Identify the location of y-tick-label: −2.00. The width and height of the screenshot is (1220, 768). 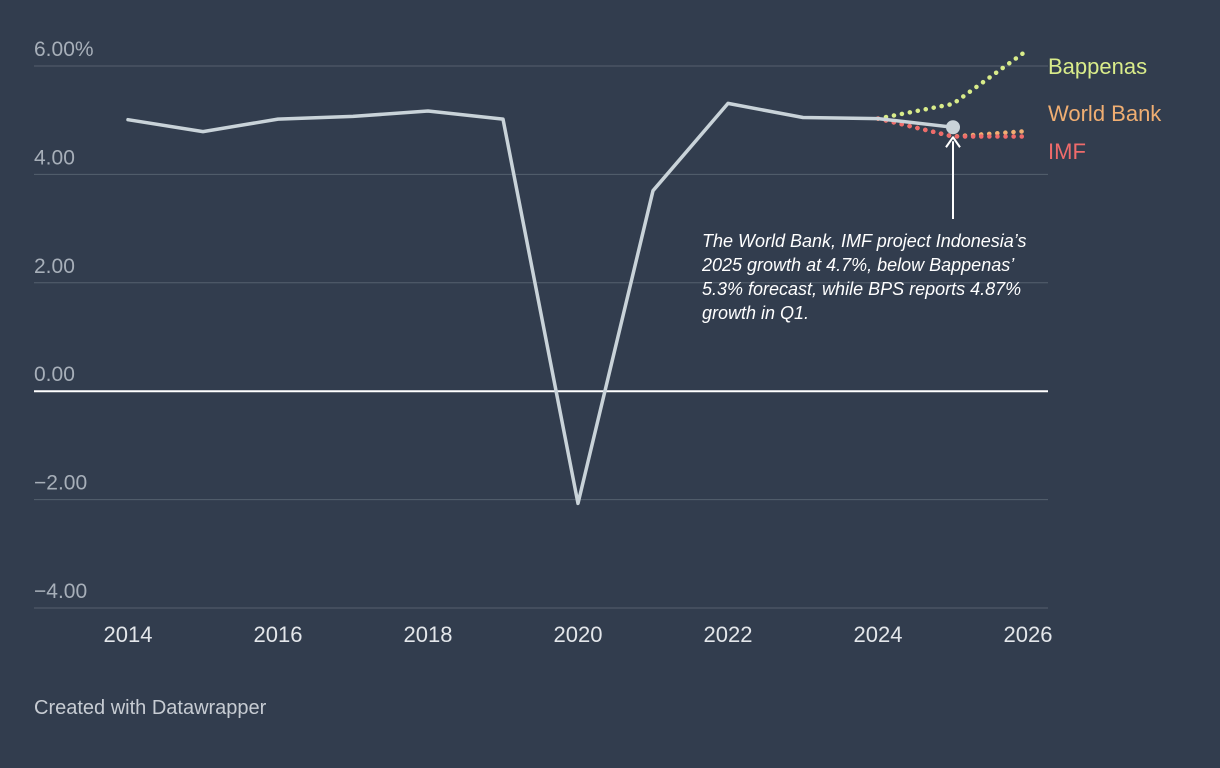
(60, 483).